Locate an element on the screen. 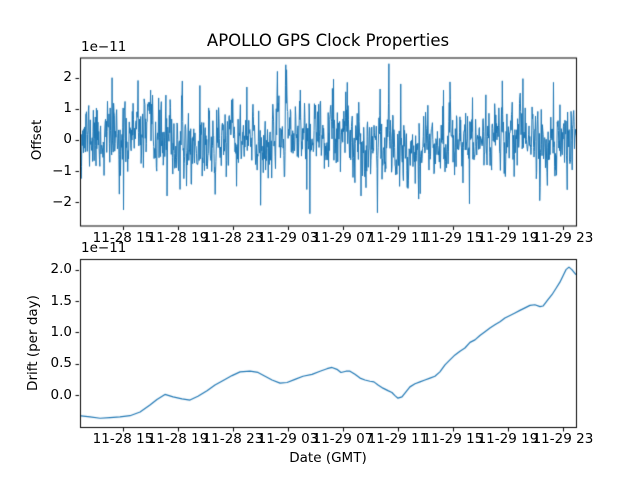  y-tick-label: 0.5 is located at coordinates (61, 363).